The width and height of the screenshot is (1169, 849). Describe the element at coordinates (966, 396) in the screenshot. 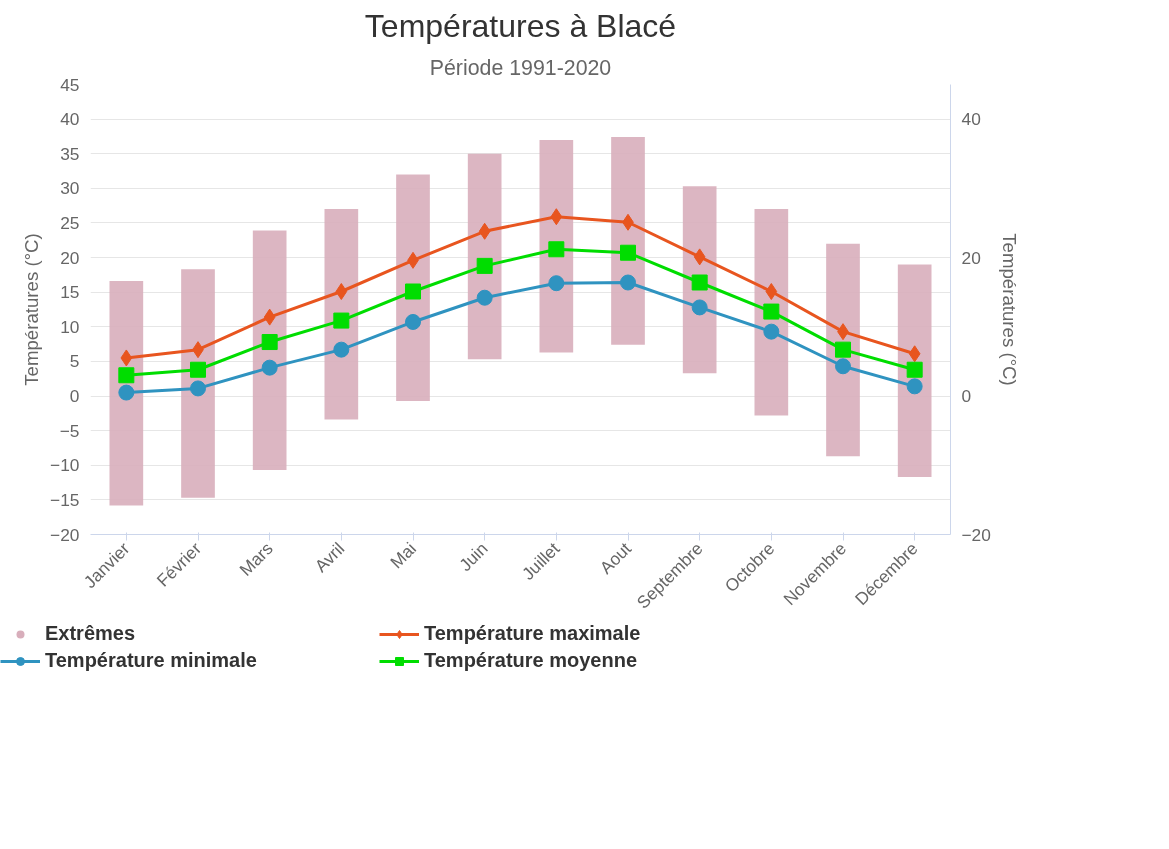

I see `y2-tick-label: 0` at that location.